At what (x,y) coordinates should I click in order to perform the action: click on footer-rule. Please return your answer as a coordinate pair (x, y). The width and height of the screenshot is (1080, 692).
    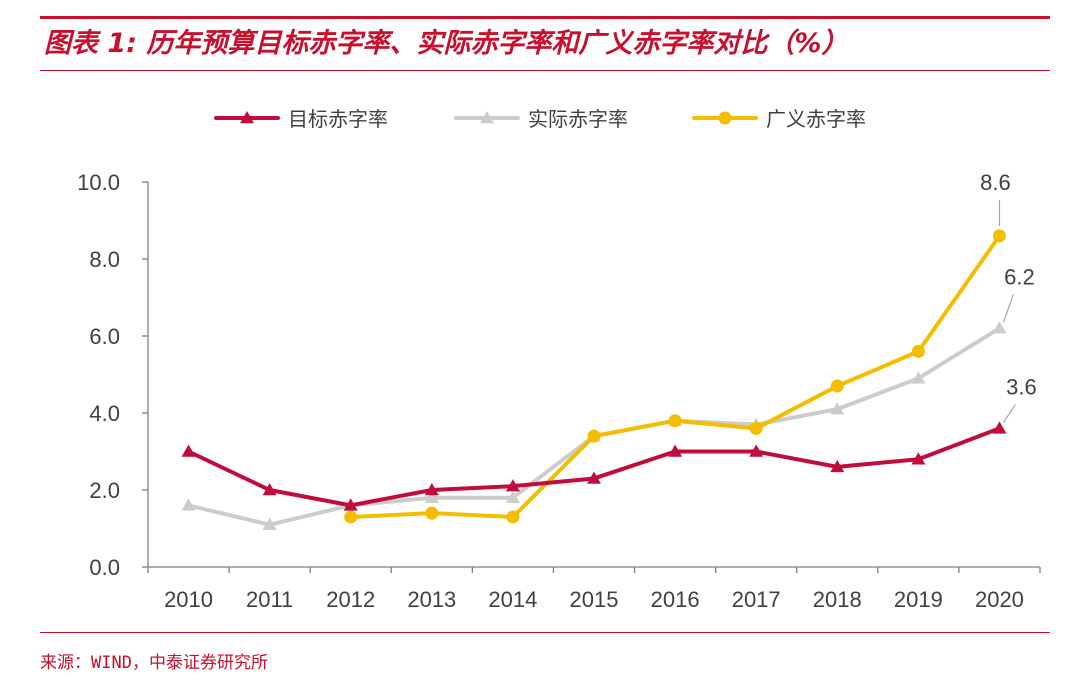
    Looking at the image, I should click on (545, 632).